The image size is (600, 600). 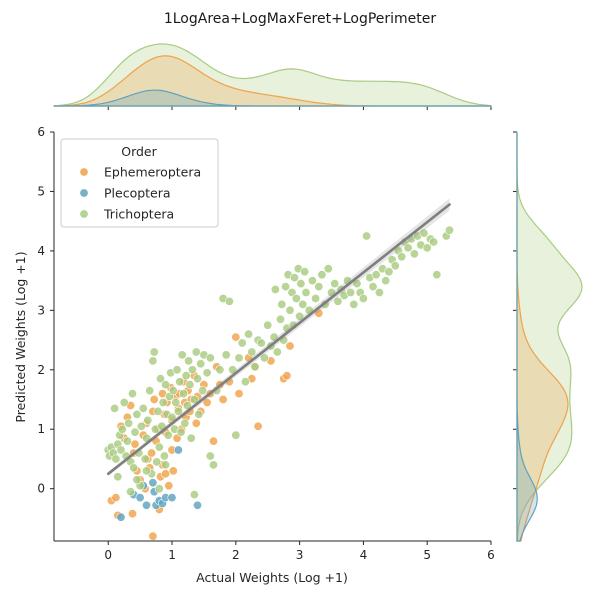 What do you see at coordinates (108, 555) in the screenshot?
I see `x-tick-label: 0` at bounding box center [108, 555].